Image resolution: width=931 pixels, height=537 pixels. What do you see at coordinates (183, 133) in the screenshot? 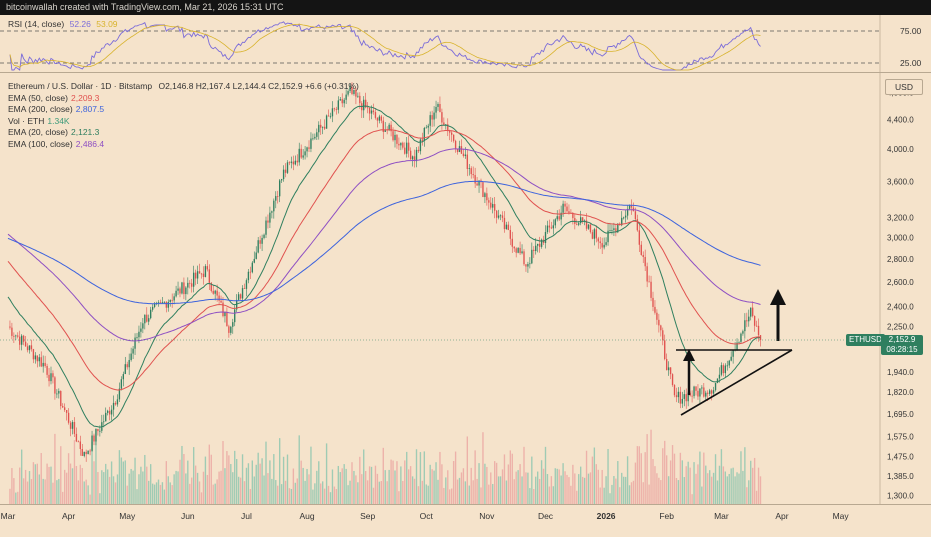
I see `legend-ema20-row: EMA (20, close) 2,121.3` at bounding box center [183, 133].